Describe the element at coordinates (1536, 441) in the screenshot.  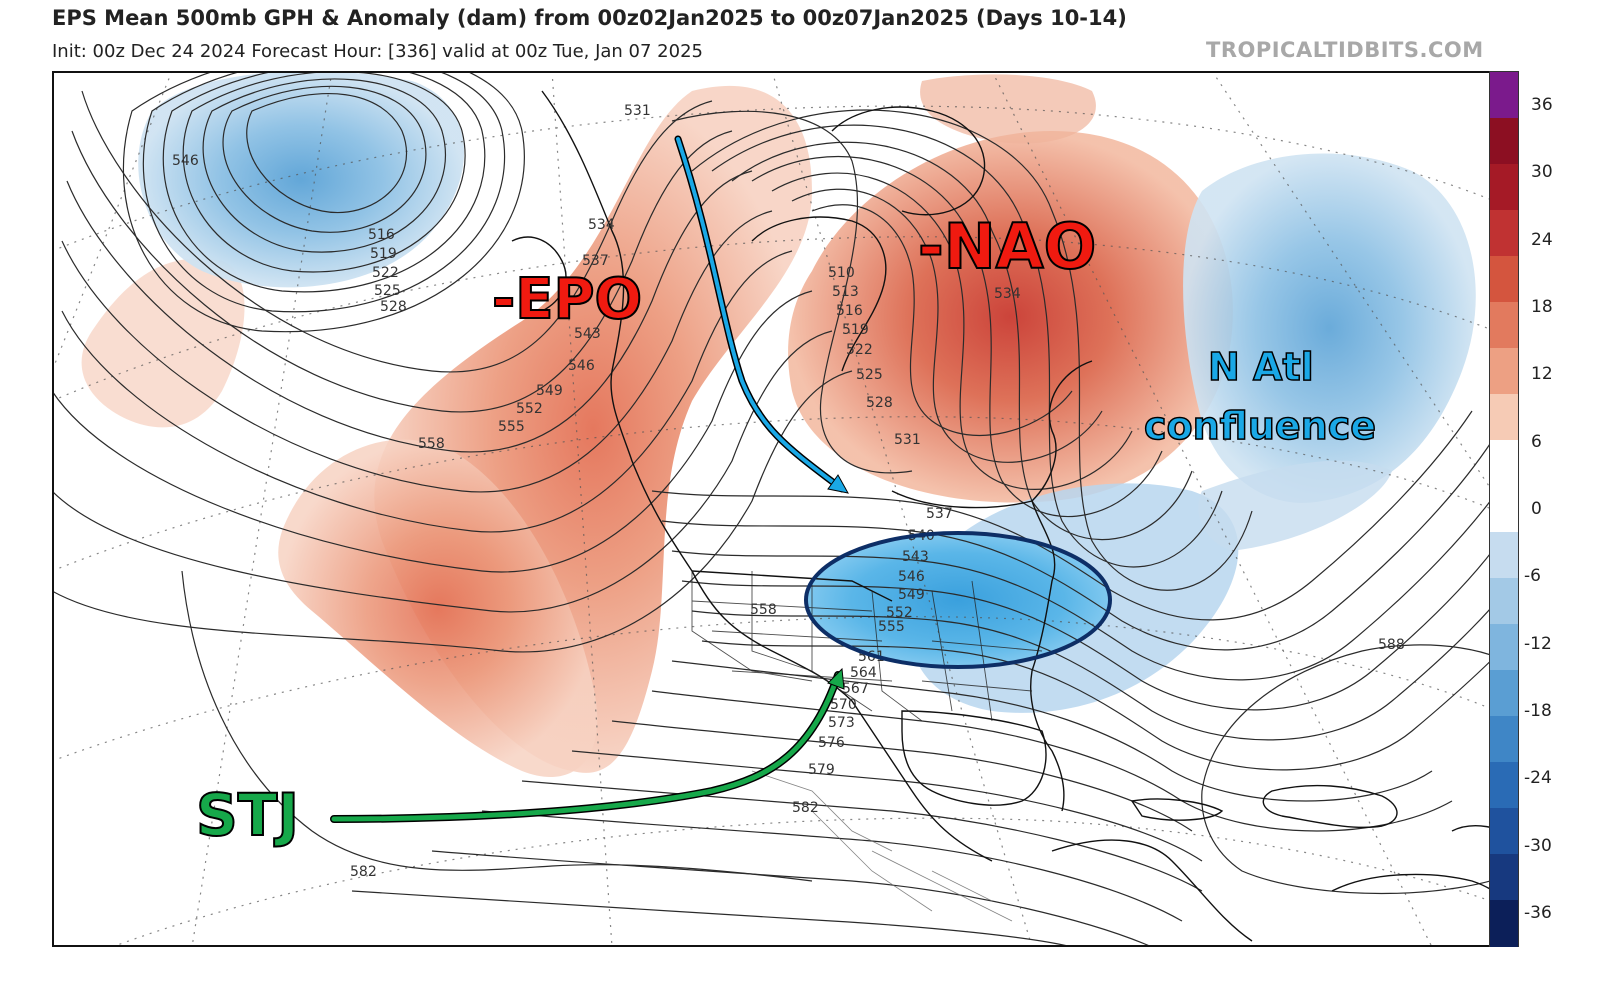
I see `colorbar-tick-label: 6` at that location.